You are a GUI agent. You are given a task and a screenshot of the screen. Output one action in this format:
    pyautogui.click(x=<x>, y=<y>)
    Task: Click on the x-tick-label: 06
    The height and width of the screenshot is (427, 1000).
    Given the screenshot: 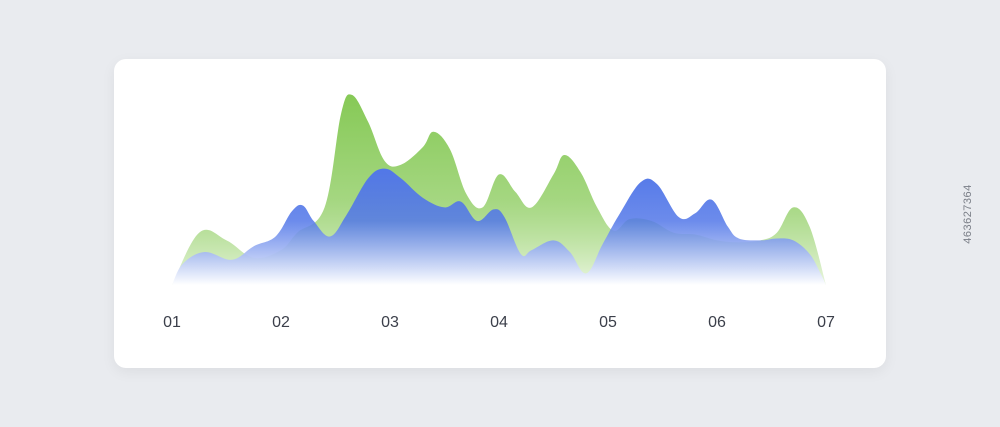 What is the action you would take?
    pyautogui.click(x=717, y=322)
    